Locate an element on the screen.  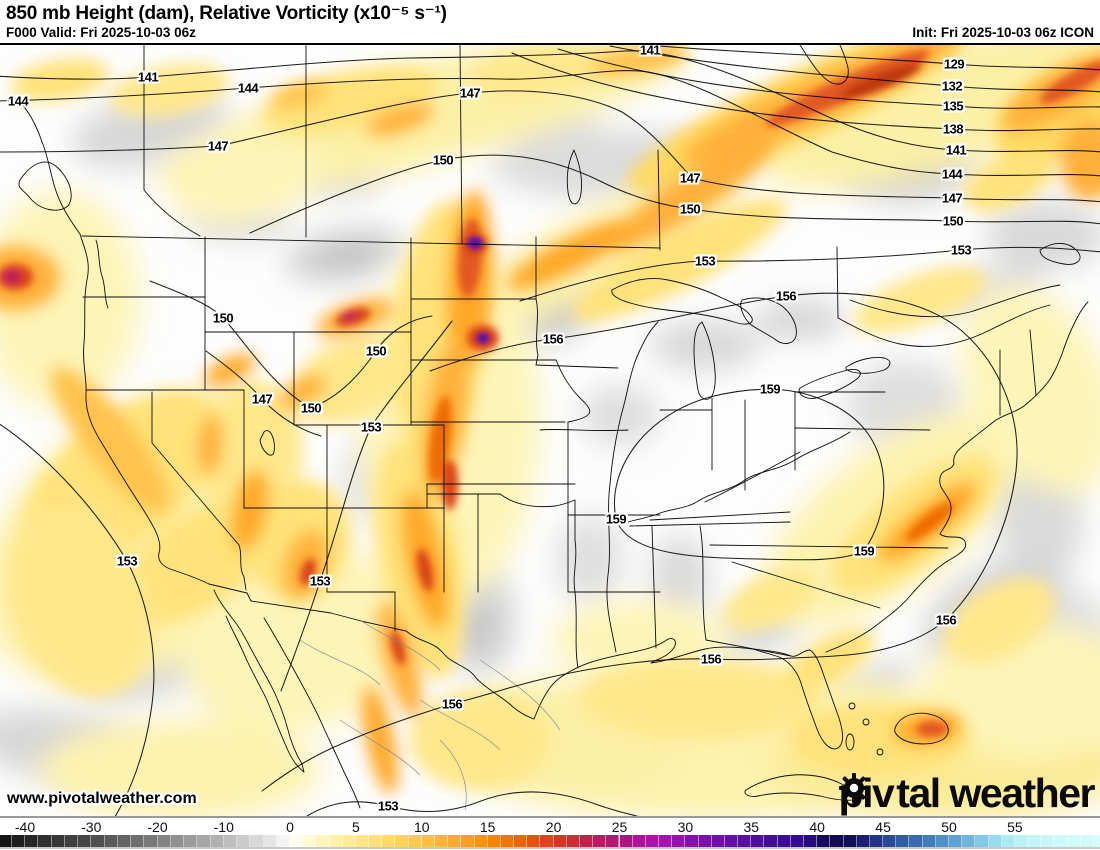
colorbar-tick: 50 is located at coordinates (949, 827).